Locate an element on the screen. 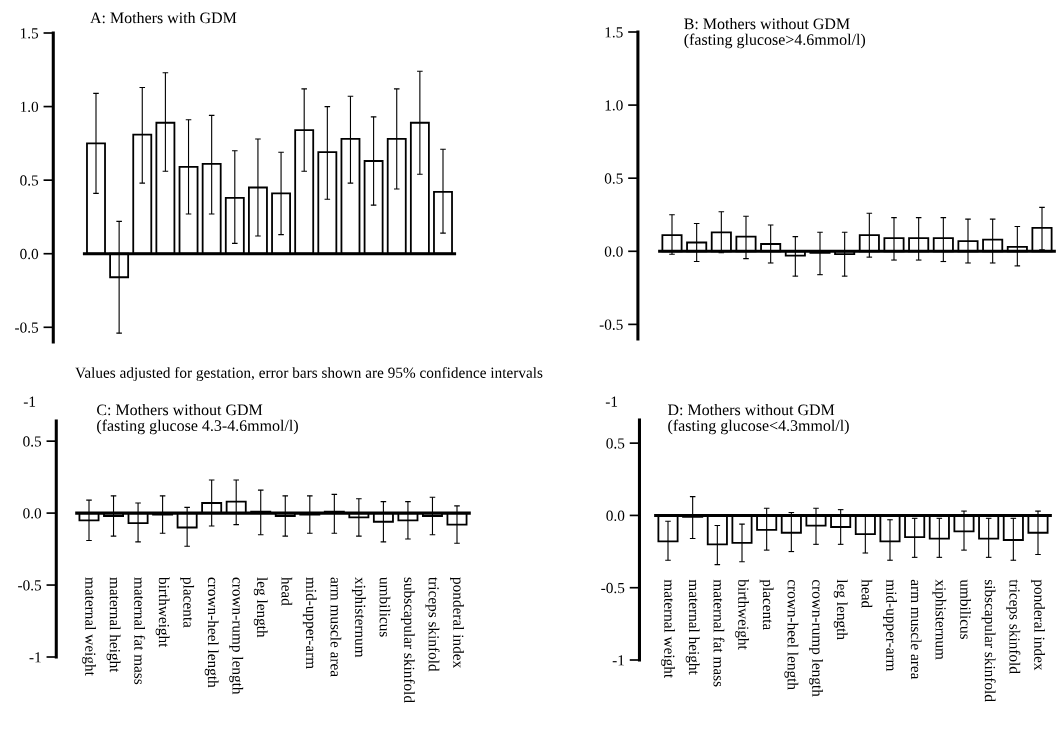 The height and width of the screenshot is (739, 1058). text: Values adjusted for gestation, error bars shown are 95% confidence intervals is located at coordinates (309, 374).